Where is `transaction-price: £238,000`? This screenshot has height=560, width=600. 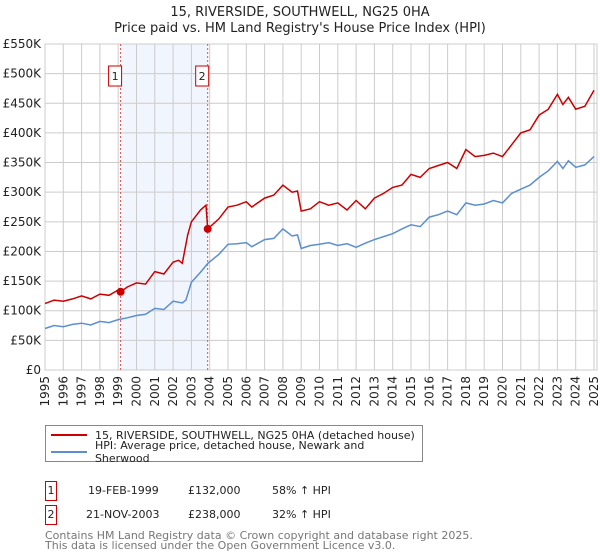 transaction-price: £238,000 is located at coordinates (214, 514).